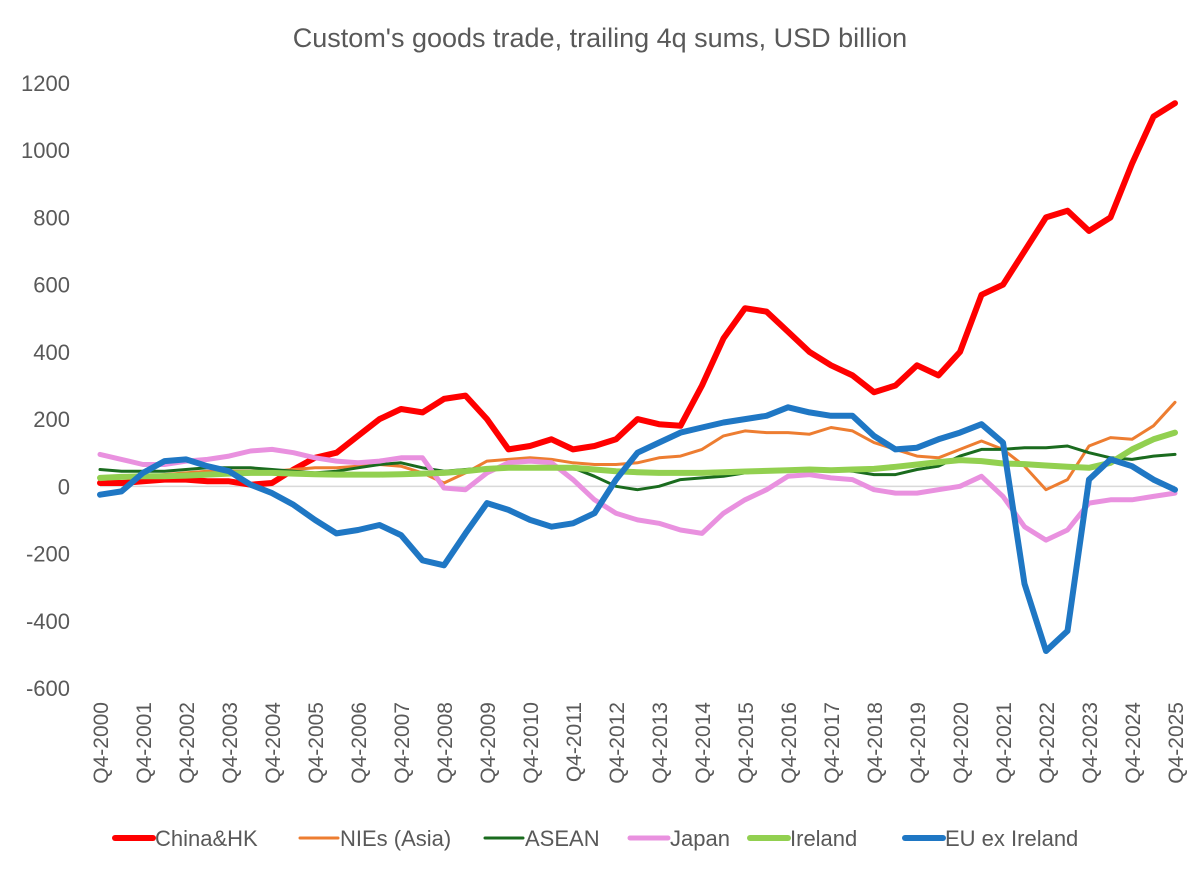 The image size is (1200, 872). What do you see at coordinates (45, 150) in the screenshot?
I see `y-tick-label: 1000` at bounding box center [45, 150].